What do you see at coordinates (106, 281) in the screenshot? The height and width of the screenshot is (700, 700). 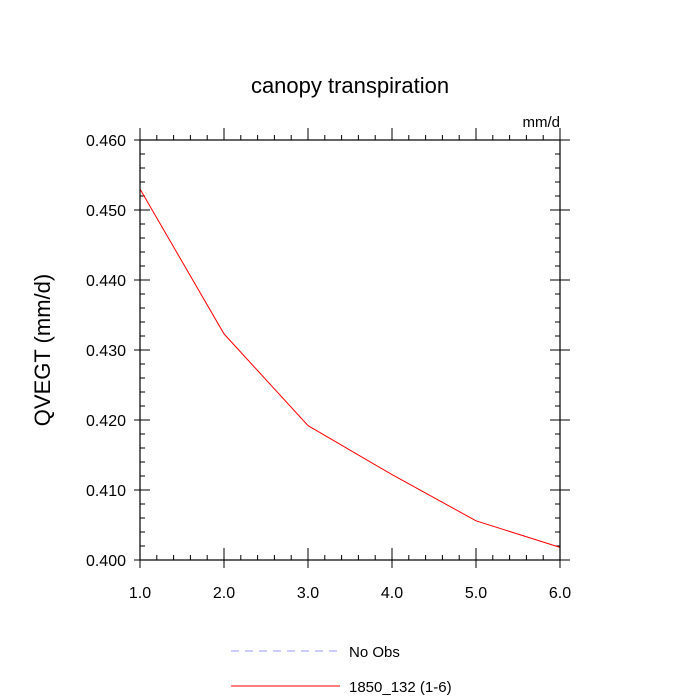 I see `y-tick-label: 0.440` at bounding box center [106, 281].